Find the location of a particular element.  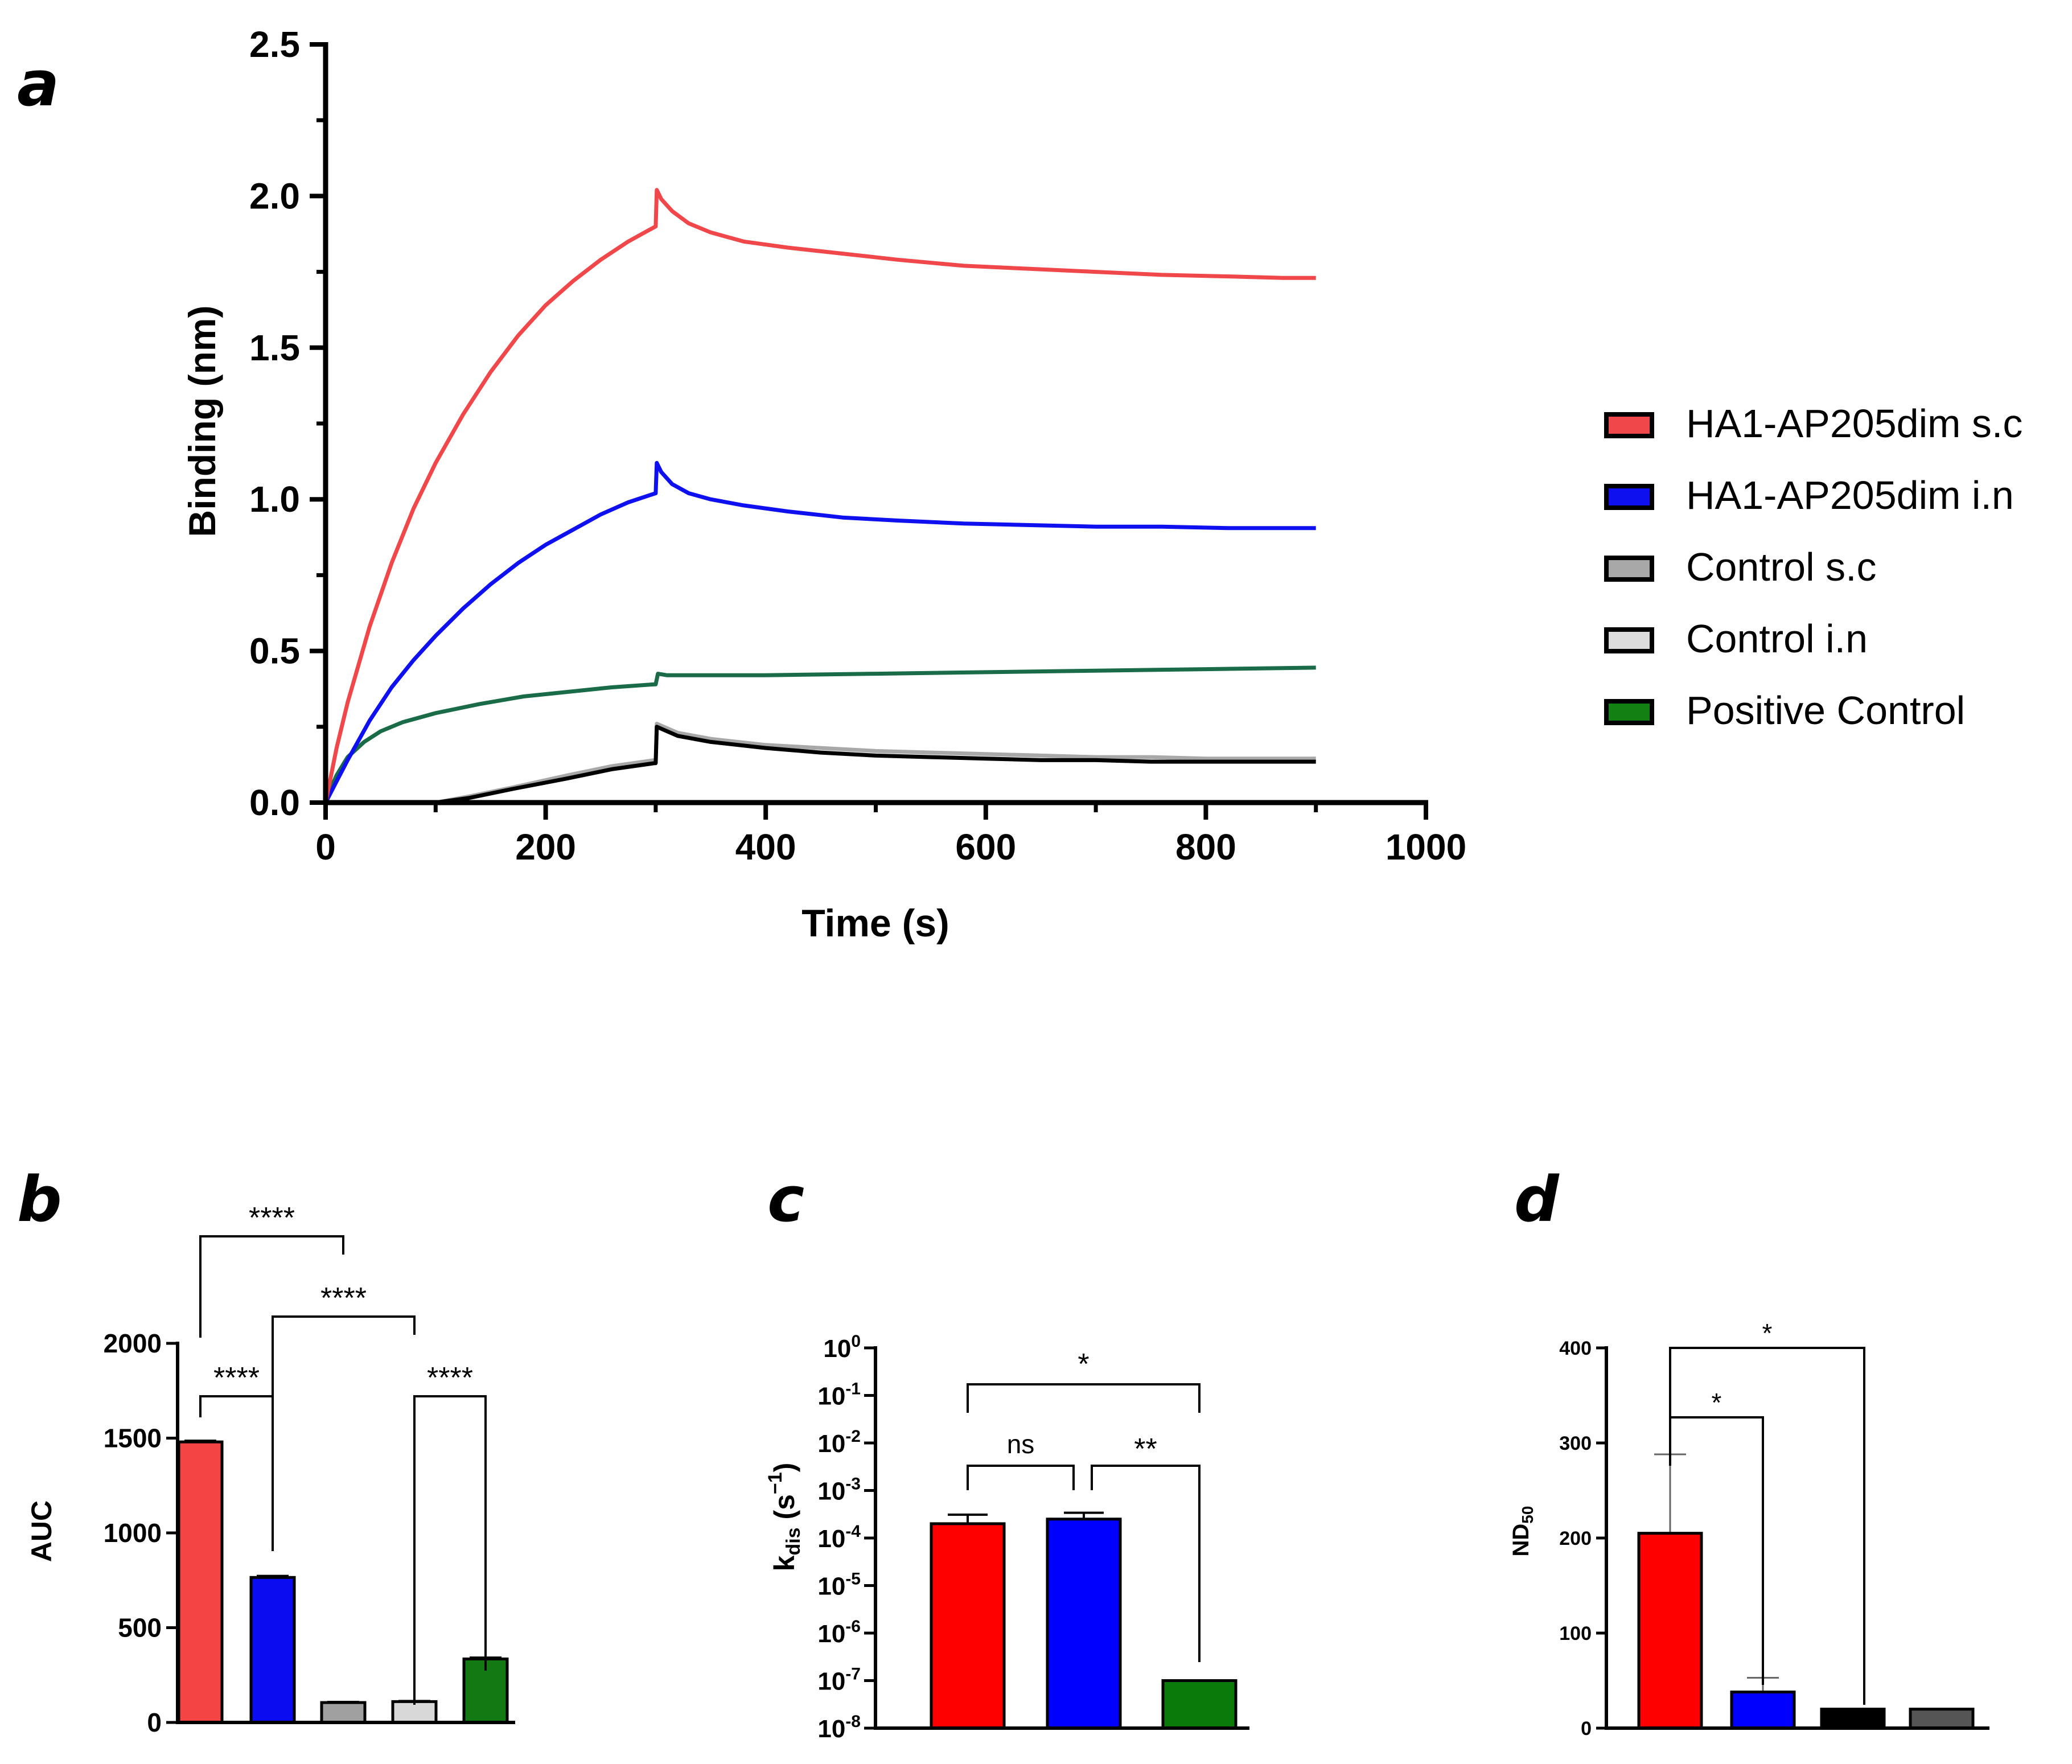

x-tick-label-a: 400 is located at coordinates (765, 847).